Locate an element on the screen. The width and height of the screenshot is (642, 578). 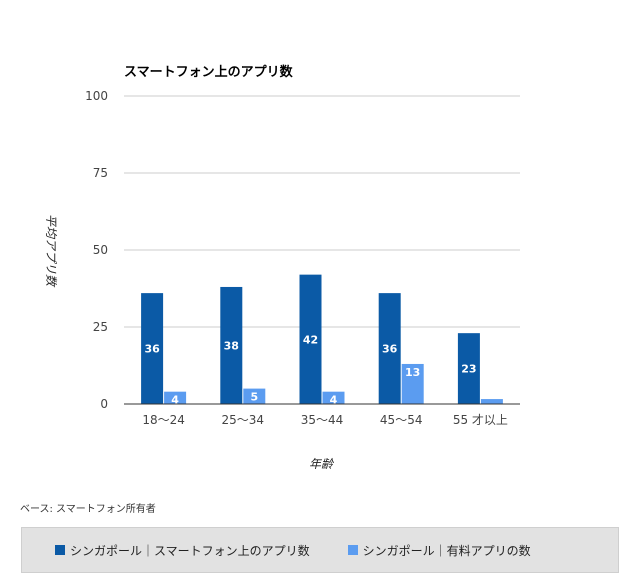
legend-item-series-1: シンガポール｜スマートフォン上のアプリ数 is located at coordinates (182, 550).